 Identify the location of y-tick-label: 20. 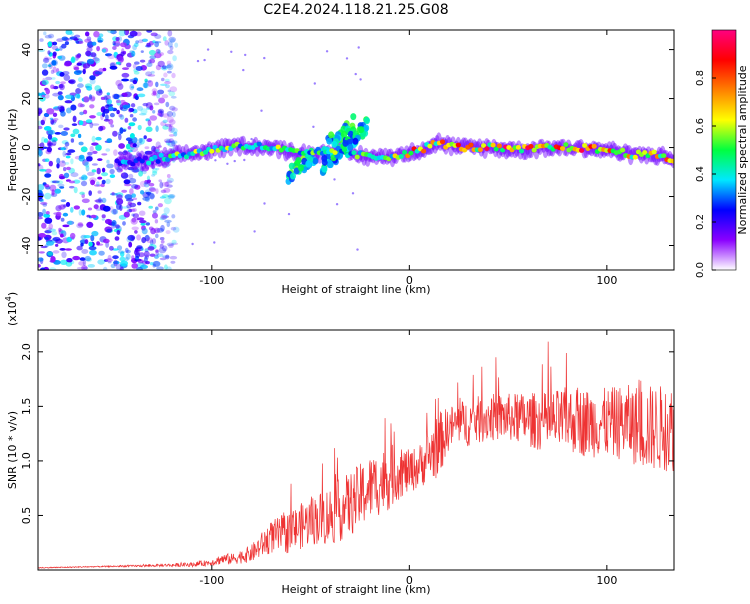
(26, 99).